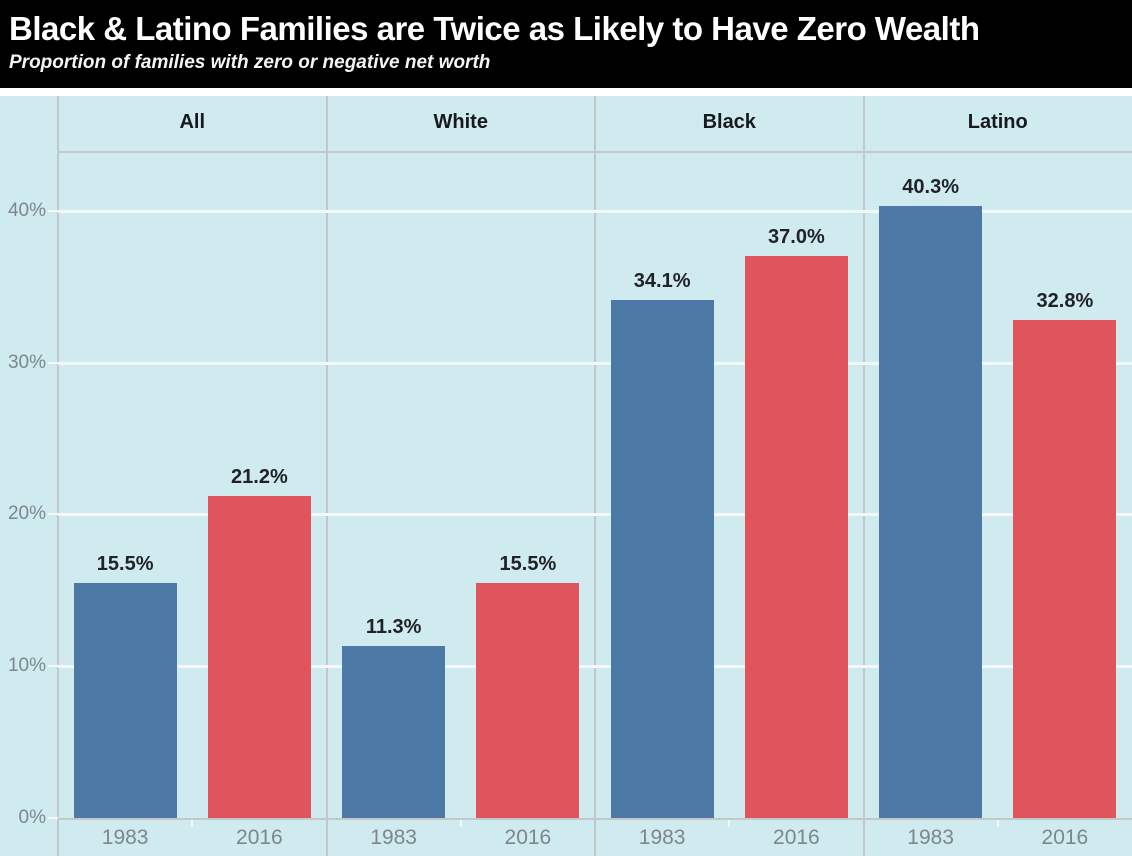  Describe the element at coordinates (1065, 569) in the screenshot. I see `bar-latino-2016` at that location.